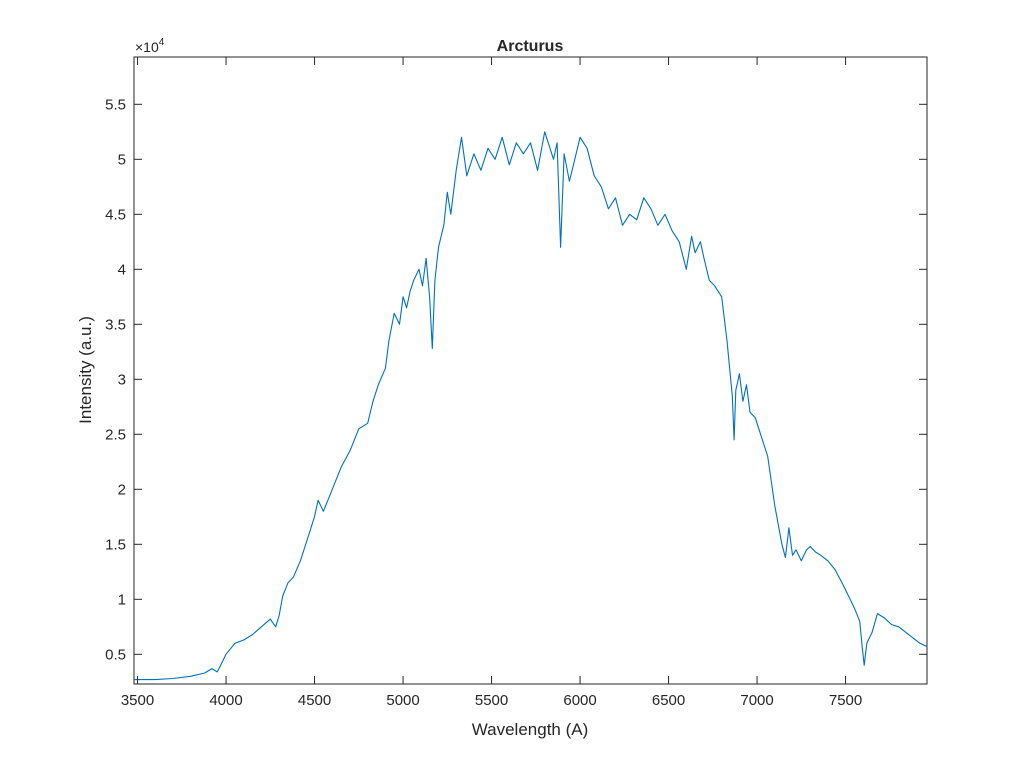 The width and height of the screenshot is (1024, 768). Describe the element at coordinates (115, 214) in the screenshot. I see `y-tick-label: 4.5` at that location.